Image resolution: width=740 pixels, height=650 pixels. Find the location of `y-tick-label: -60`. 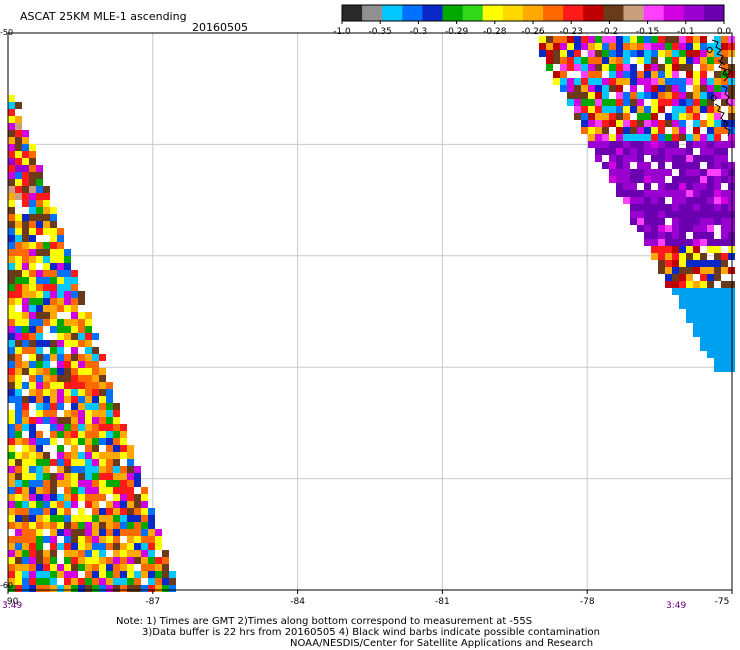

y-tick-label: -60 is located at coordinates (7, 585).